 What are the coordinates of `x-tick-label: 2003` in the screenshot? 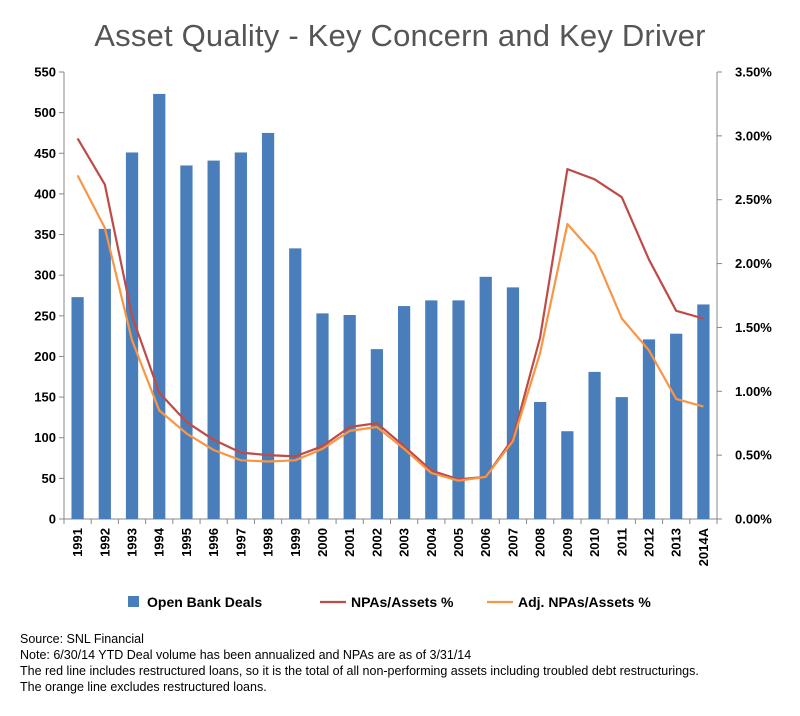 It's located at (404, 542).